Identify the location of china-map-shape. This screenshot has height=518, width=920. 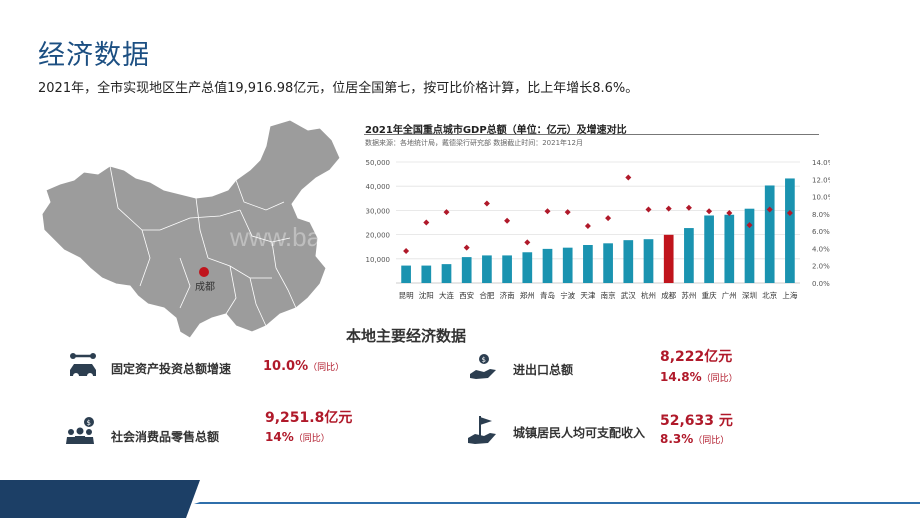
(191, 229).